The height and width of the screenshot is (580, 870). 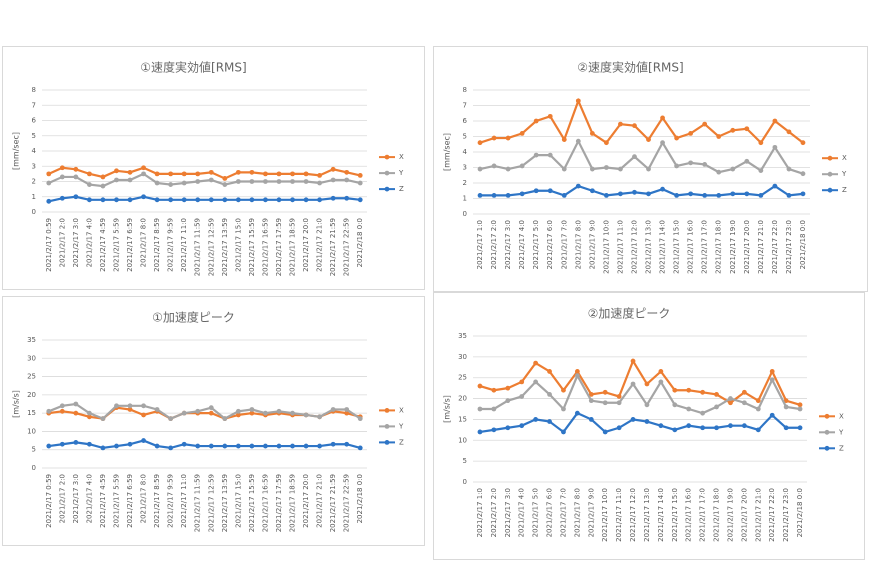 I want to click on x-tick-label: 2021/2/17 13:0, so click(x=647, y=515).